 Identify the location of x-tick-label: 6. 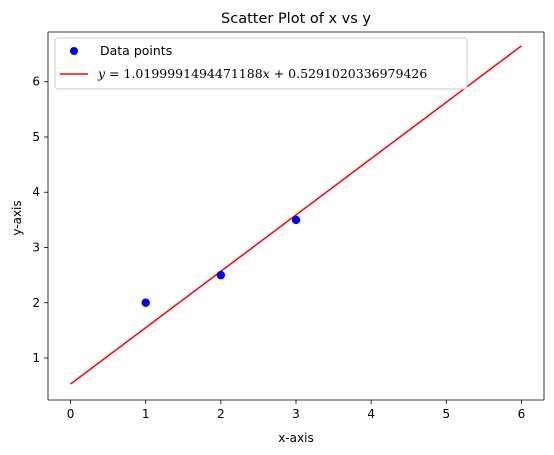
(522, 414).